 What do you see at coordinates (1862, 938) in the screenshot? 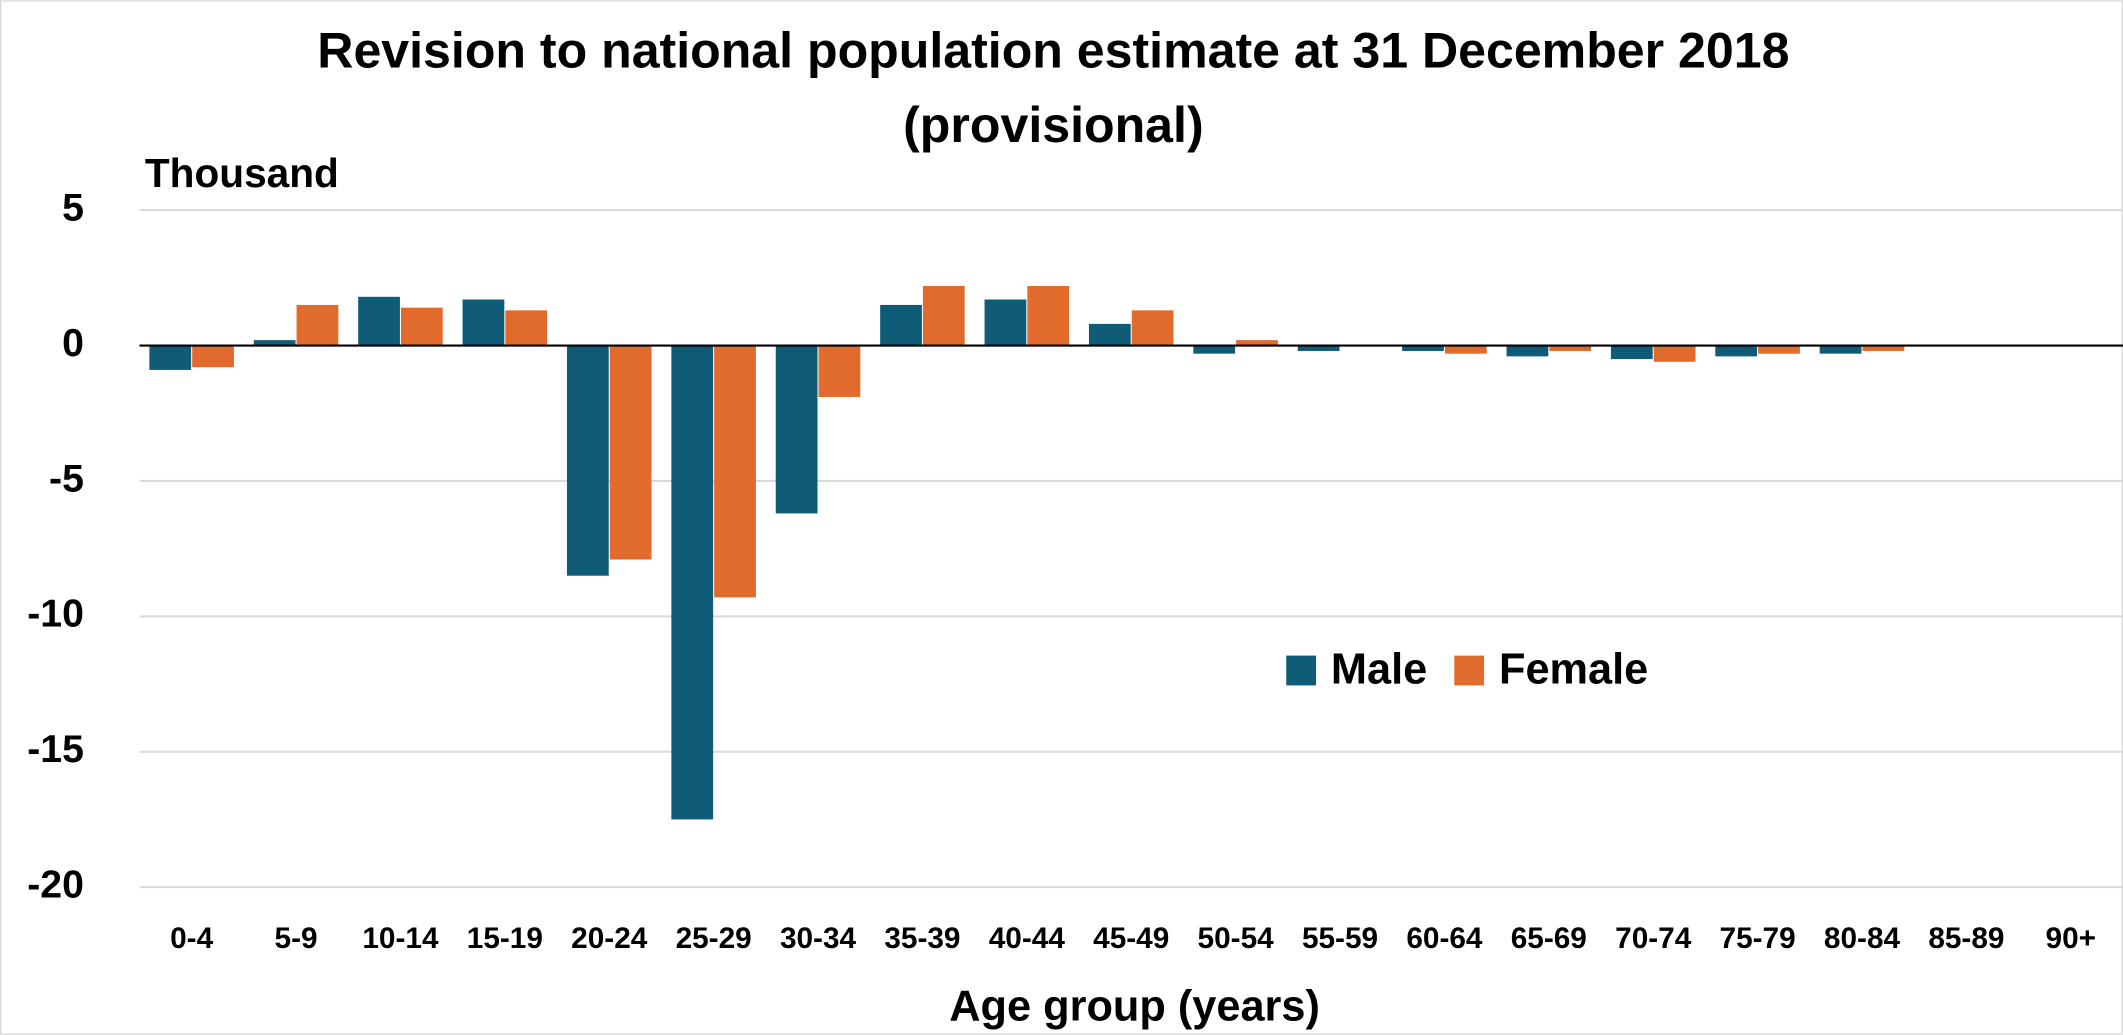
I see `x-tick-label: 80-84` at bounding box center [1862, 938].